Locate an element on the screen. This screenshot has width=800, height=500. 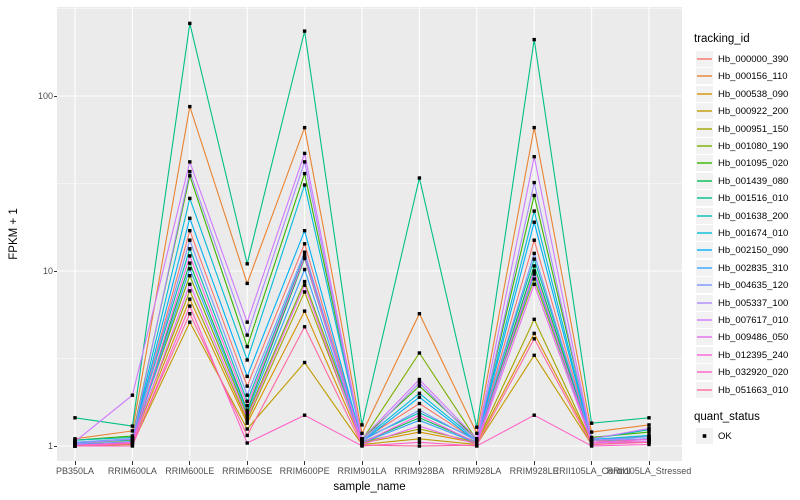
x-tick-label: RRII105LA_Control is located at coordinates (591, 471).